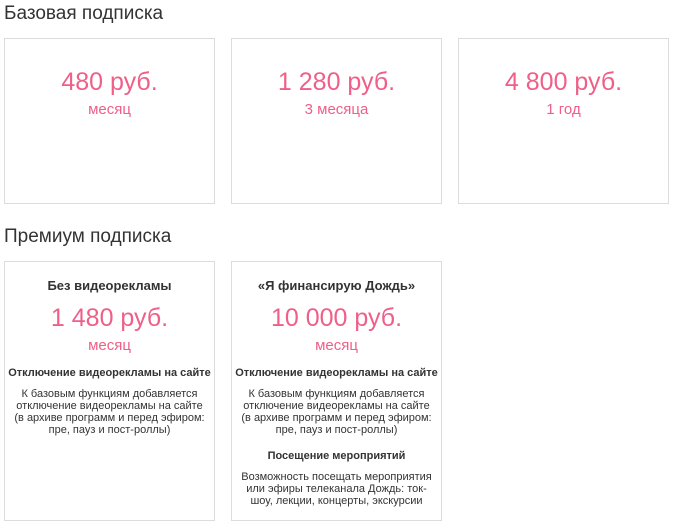 This screenshot has width=675, height=521. Describe the element at coordinates (109, 82) in the screenshot. I see `plan-price: 480 руб.` at that location.